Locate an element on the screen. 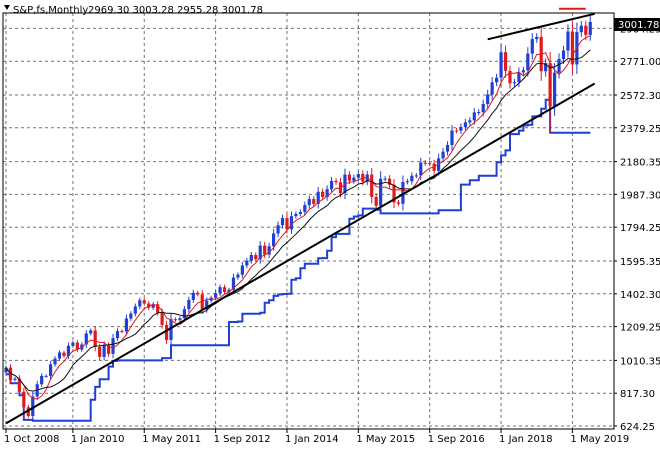 The height and width of the screenshot is (454, 660). y-tick-label: 2180.35 is located at coordinates (640, 163).